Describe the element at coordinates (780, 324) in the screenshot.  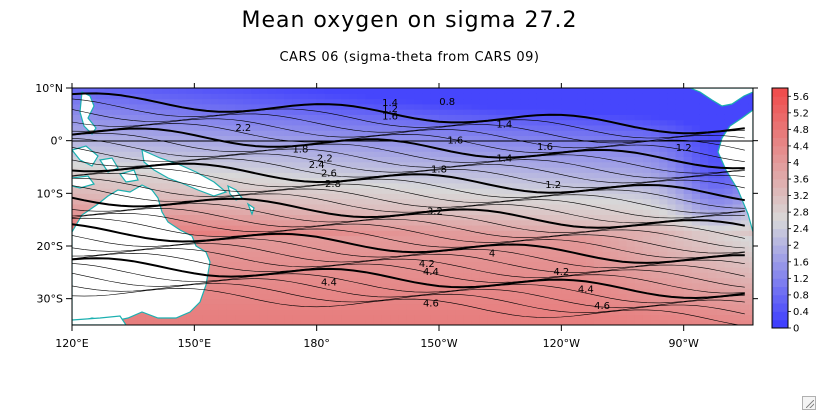
I see `colorbar-swatch` at that location.